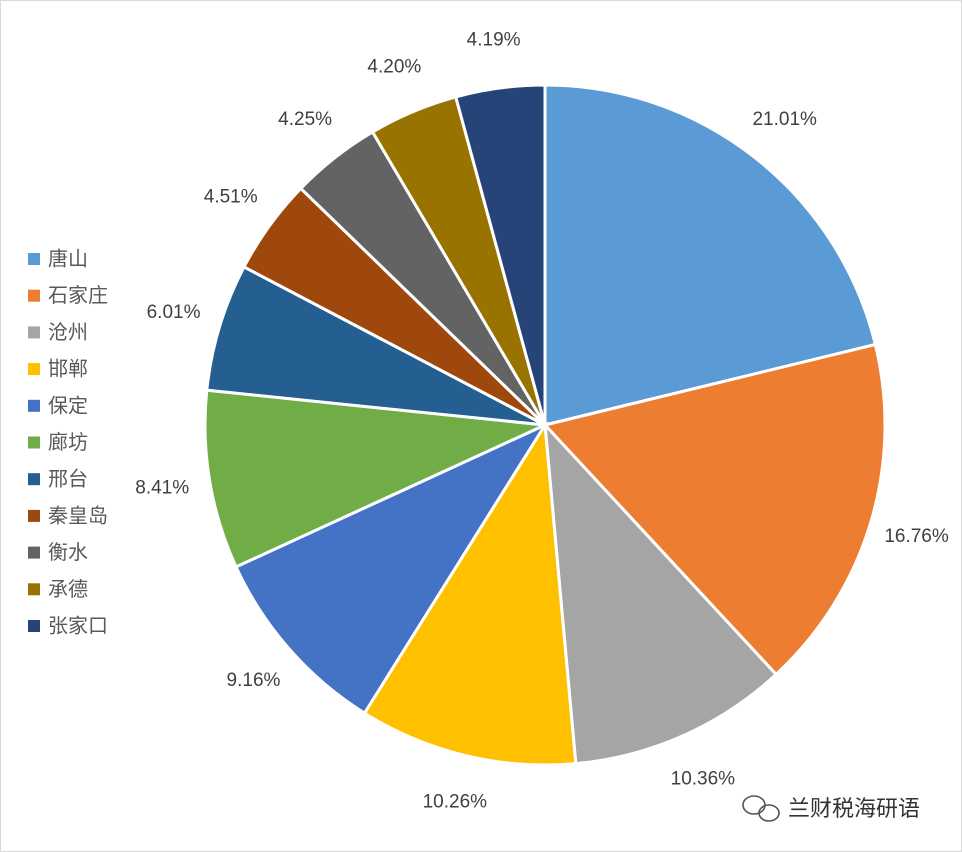 This screenshot has width=962, height=852. I want to click on legend-label: 秦皇岛, so click(78, 515).